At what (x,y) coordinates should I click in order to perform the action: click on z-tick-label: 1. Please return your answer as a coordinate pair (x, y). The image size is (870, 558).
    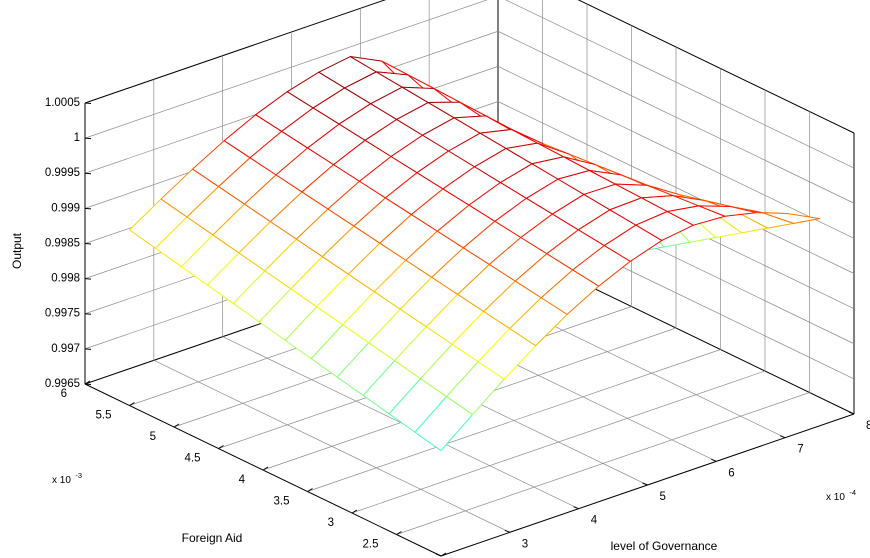
    Looking at the image, I should click on (77, 138).